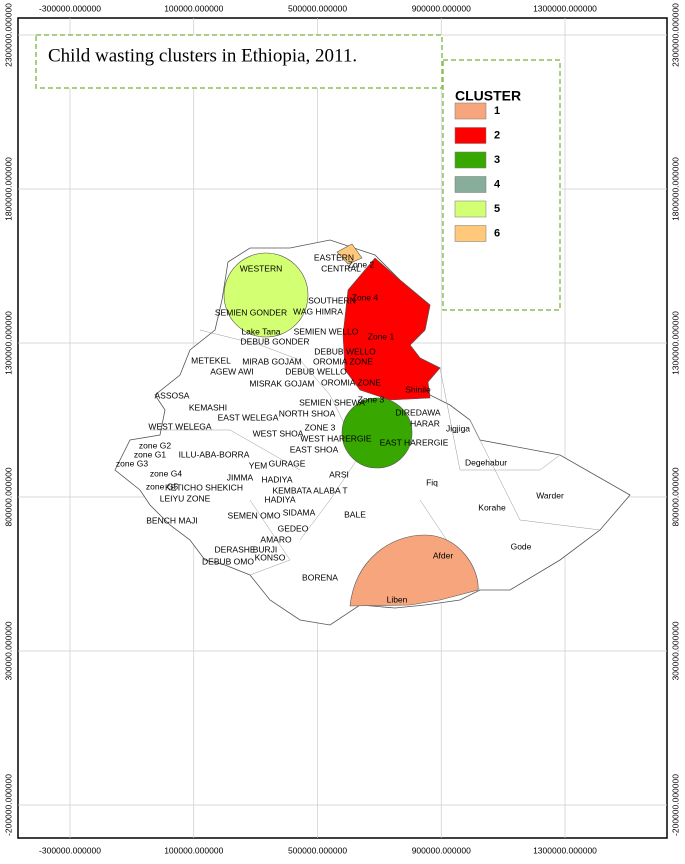 This screenshot has height=864, width=685. I want to click on region-label: Zone 1, so click(381, 336).